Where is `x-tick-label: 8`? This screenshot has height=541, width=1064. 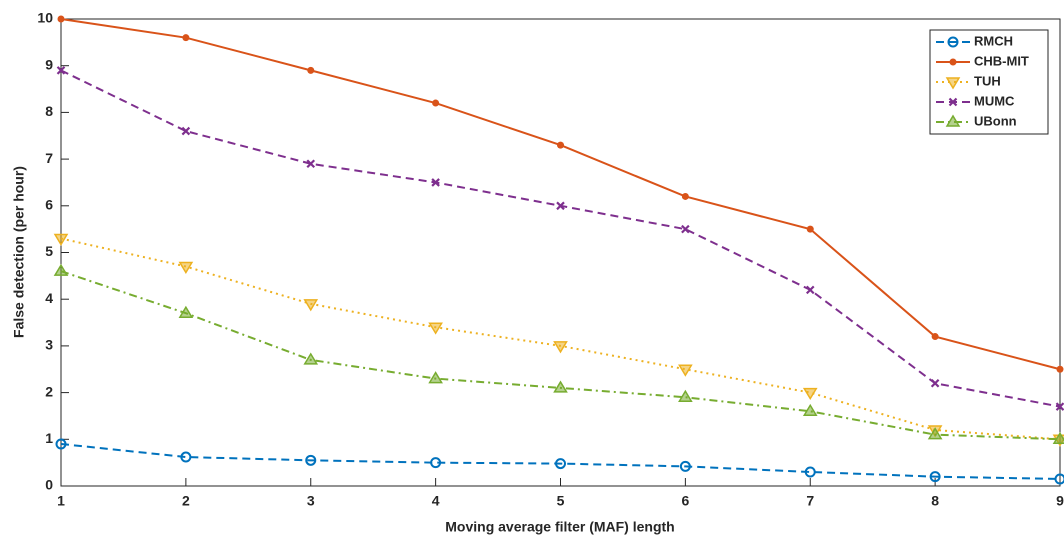
x-tick-label: 8 is located at coordinates (935, 501).